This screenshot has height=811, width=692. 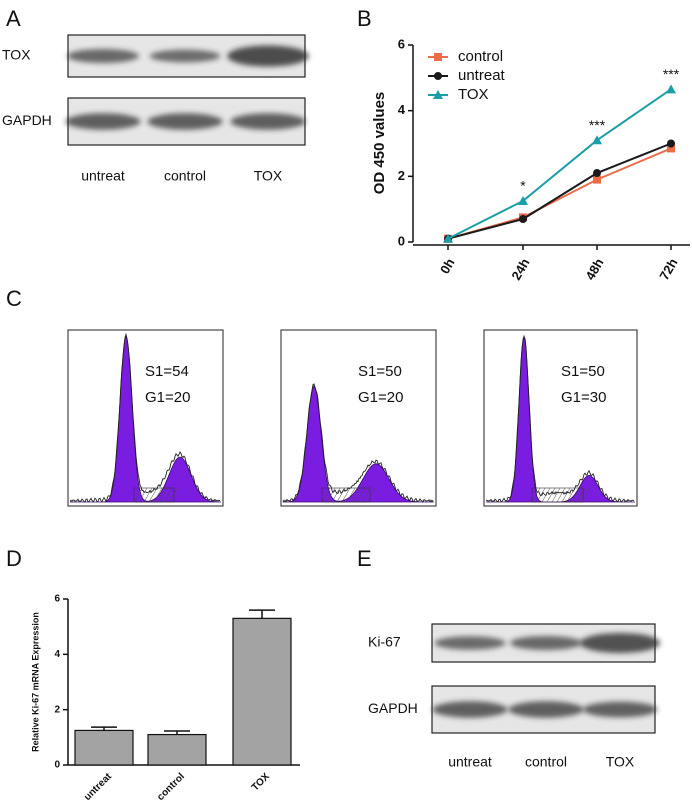 What do you see at coordinates (167, 371) in the screenshot?
I see `flow-s1: S1=54` at bounding box center [167, 371].